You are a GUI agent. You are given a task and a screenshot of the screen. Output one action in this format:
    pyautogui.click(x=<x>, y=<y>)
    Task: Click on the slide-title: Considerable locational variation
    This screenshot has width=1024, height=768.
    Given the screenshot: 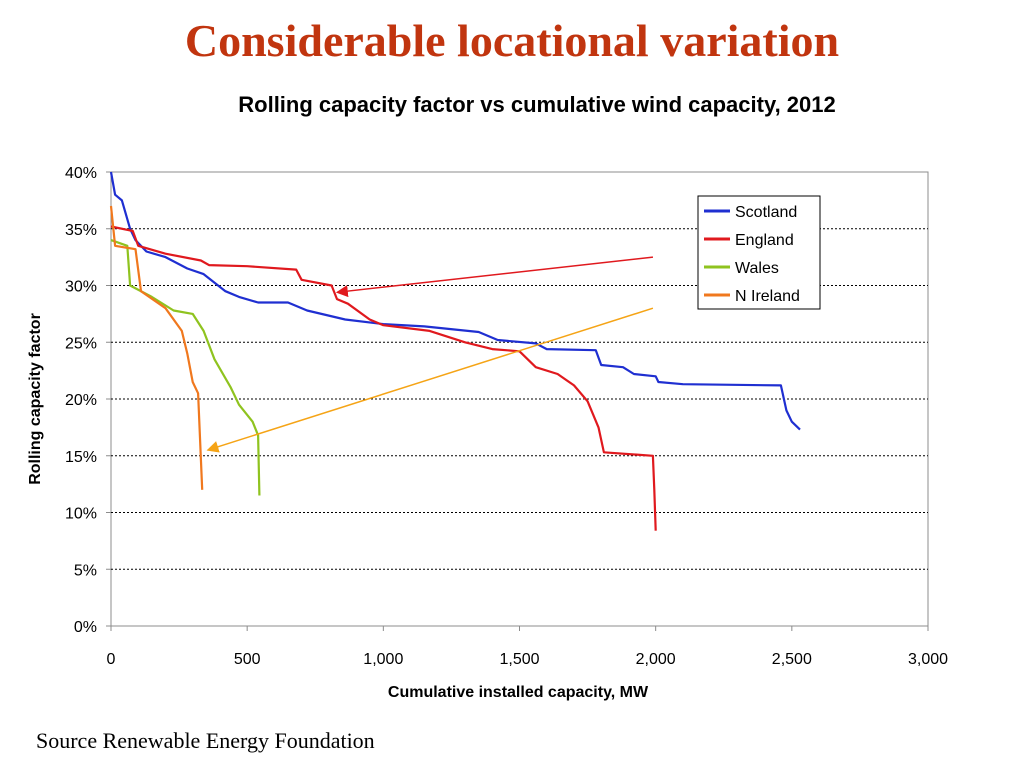 What is the action you would take?
    pyautogui.click(x=512, y=40)
    